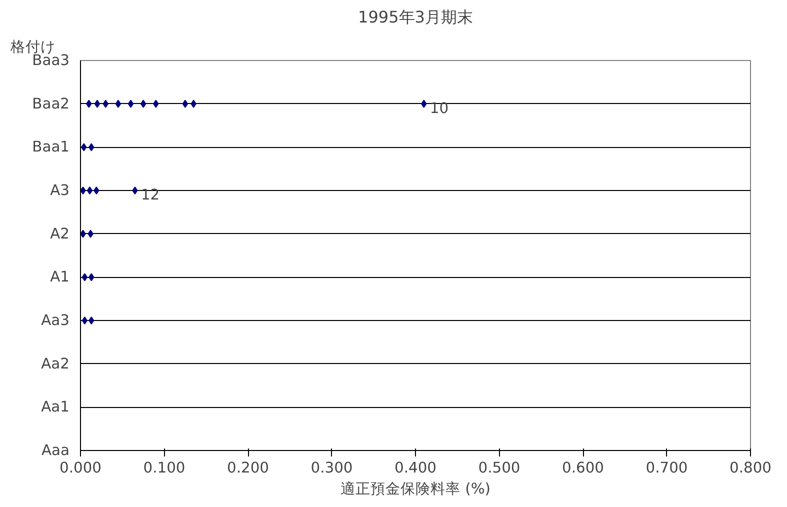  Describe the element at coordinates (331, 468) in the screenshot. I see `x-tick-label: 0.300` at that location.